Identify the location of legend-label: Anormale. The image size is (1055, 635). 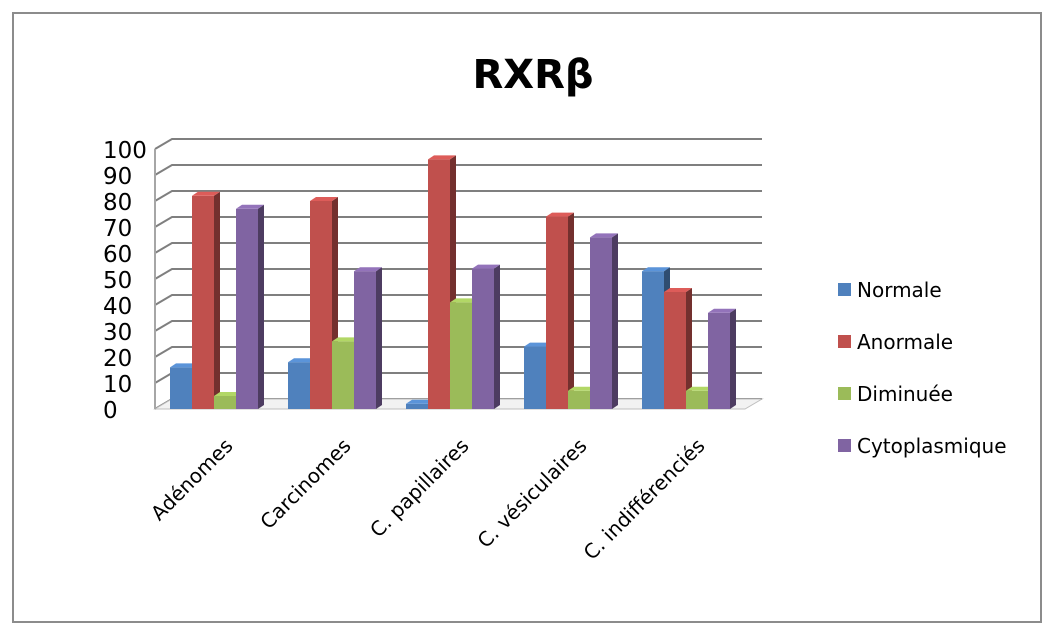
(905, 342).